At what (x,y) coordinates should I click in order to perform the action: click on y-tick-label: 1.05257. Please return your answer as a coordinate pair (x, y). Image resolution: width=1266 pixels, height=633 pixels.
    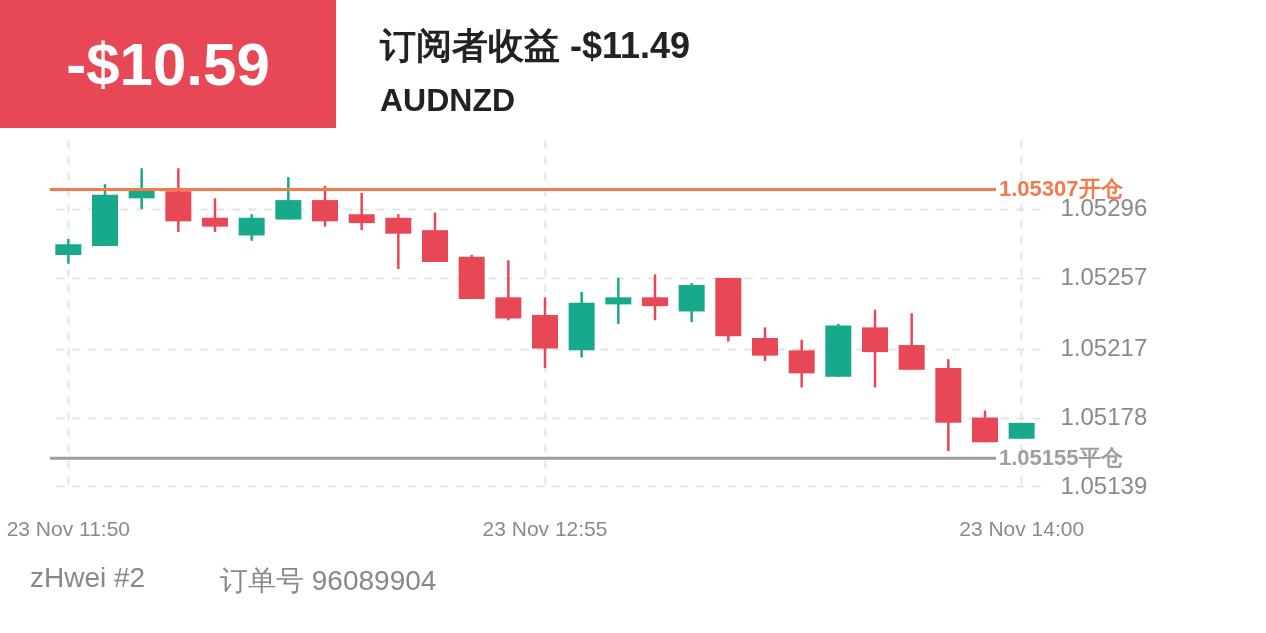
    Looking at the image, I should click on (1104, 277).